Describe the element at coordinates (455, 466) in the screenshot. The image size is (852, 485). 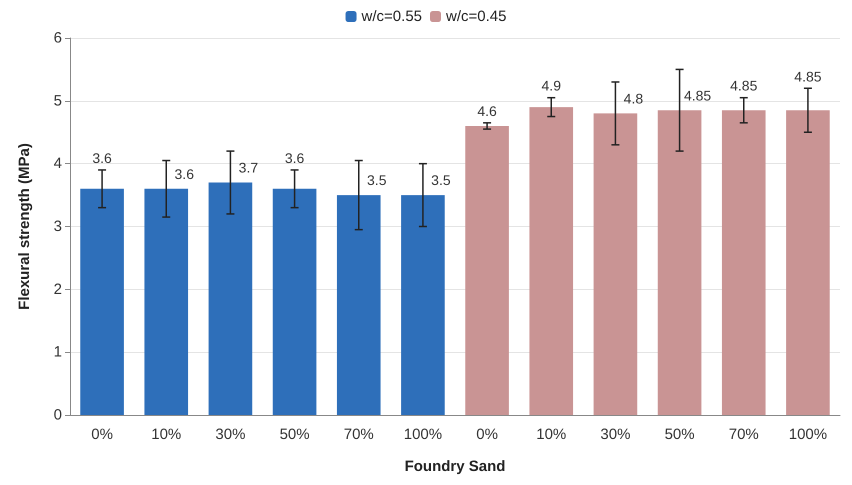
I see `x-axis-title: Foundry Sand` at that location.